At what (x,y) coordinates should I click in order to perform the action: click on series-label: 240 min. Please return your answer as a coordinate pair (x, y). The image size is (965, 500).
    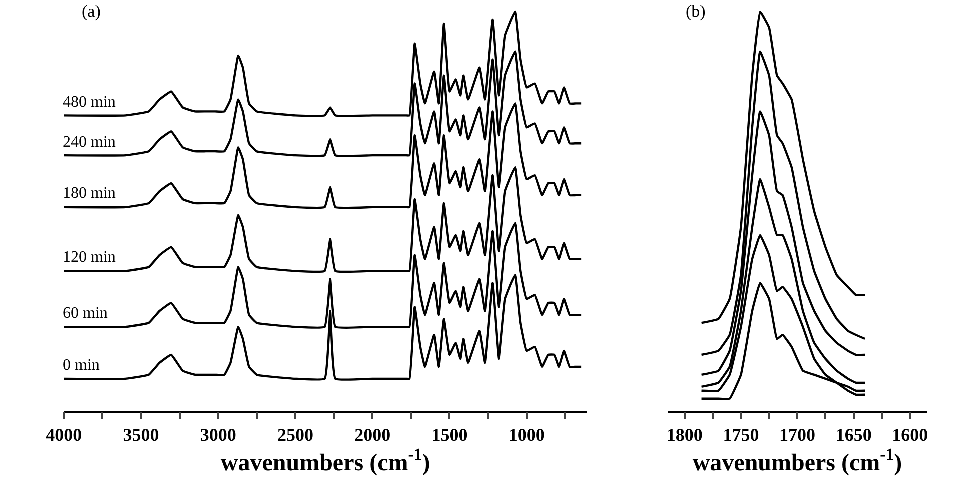
    Looking at the image, I should click on (89, 142).